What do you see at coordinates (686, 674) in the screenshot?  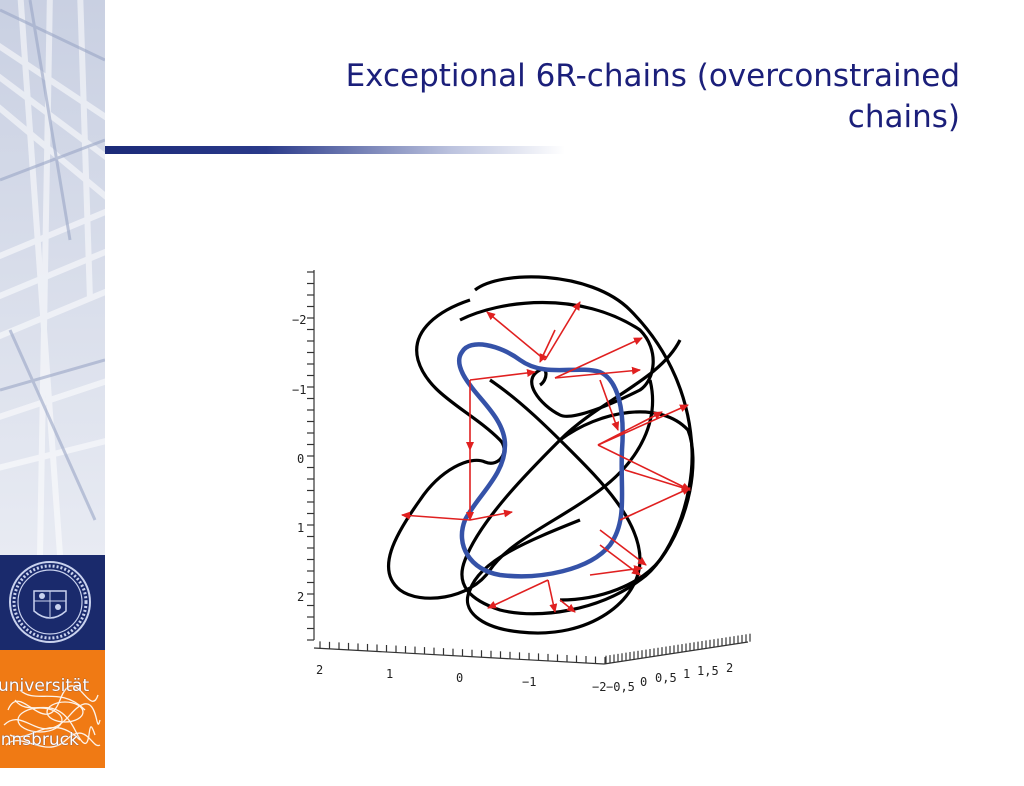 I see `depth-tick-label: 1` at bounding box center [686, 674].